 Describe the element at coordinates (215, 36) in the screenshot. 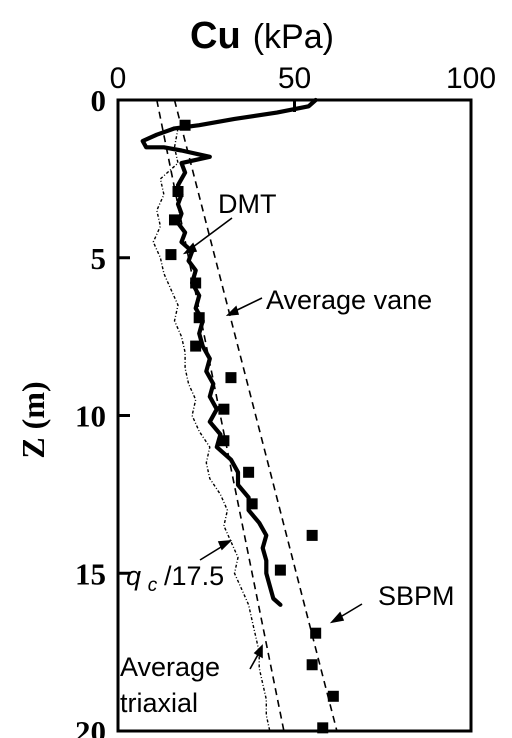

I see `chart-title-bold: Cu` at that location.